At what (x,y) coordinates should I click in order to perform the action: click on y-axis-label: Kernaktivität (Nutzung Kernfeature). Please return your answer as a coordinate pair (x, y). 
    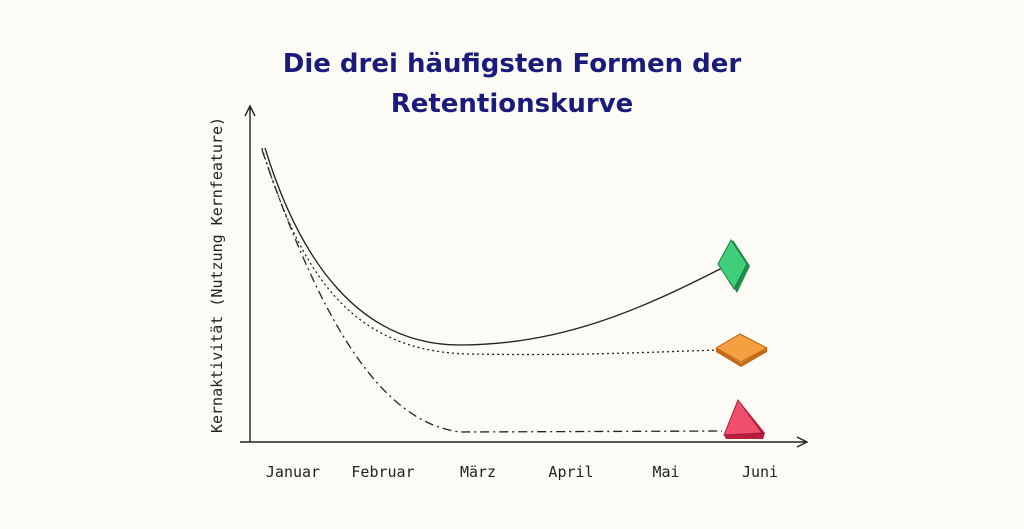
    Looking at the image, I should click on (217, 275).